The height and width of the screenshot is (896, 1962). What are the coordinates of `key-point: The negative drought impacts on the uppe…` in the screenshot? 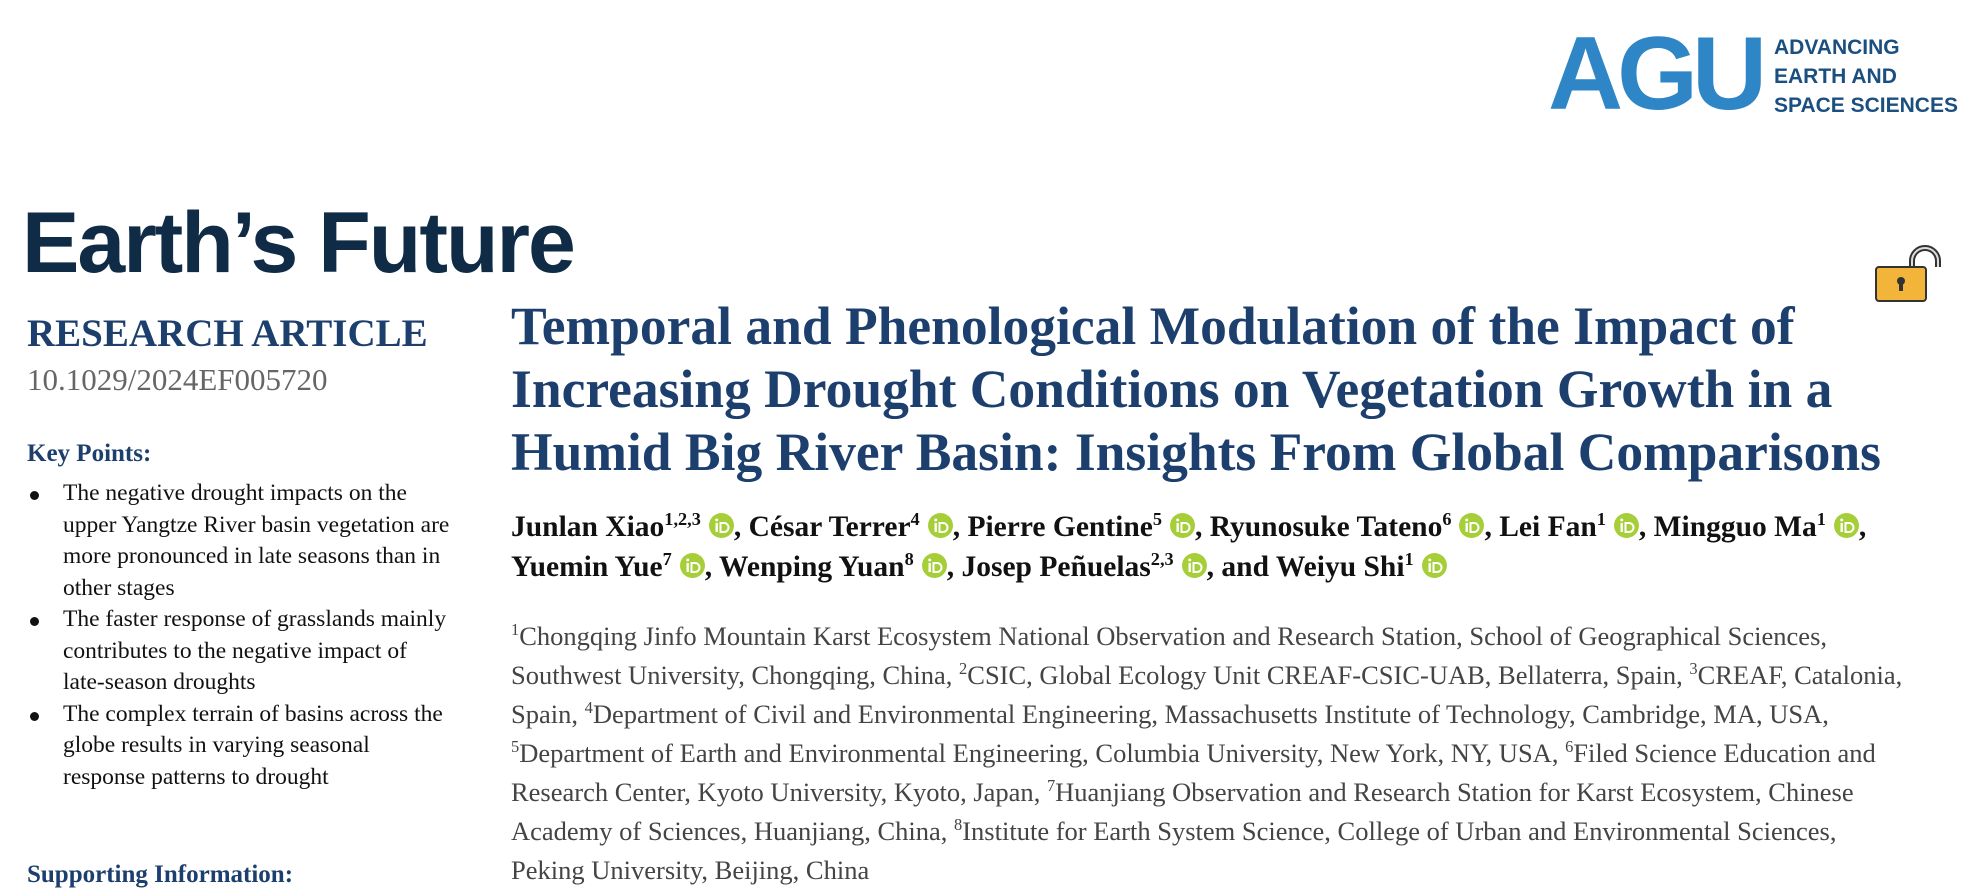 It's located at (239, 541).